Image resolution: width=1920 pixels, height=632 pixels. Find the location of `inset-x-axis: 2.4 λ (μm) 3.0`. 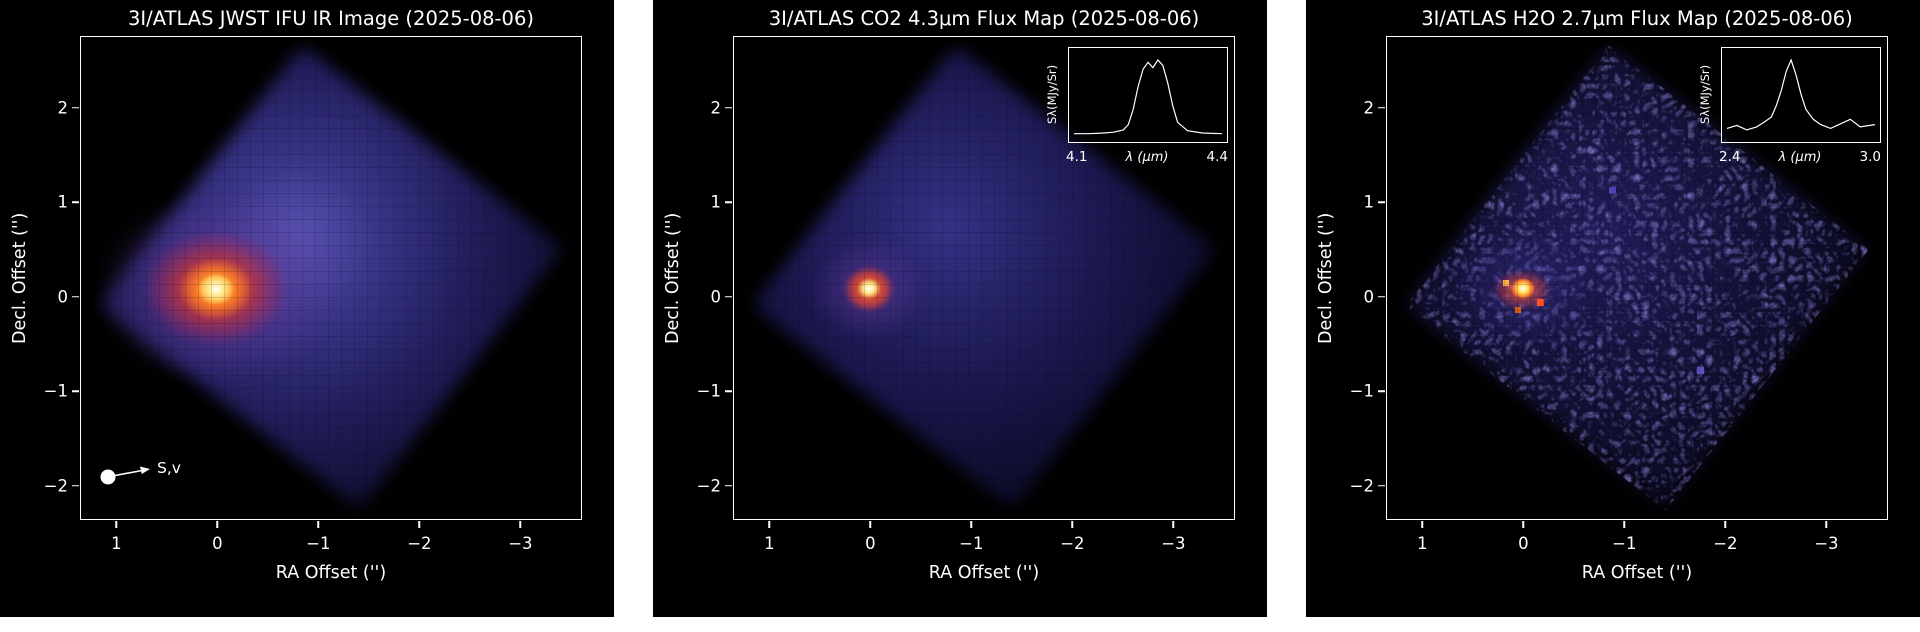

inset-x-axis: 2.4 λ (μm) 3.0 is located at coordinates (1800, 157).